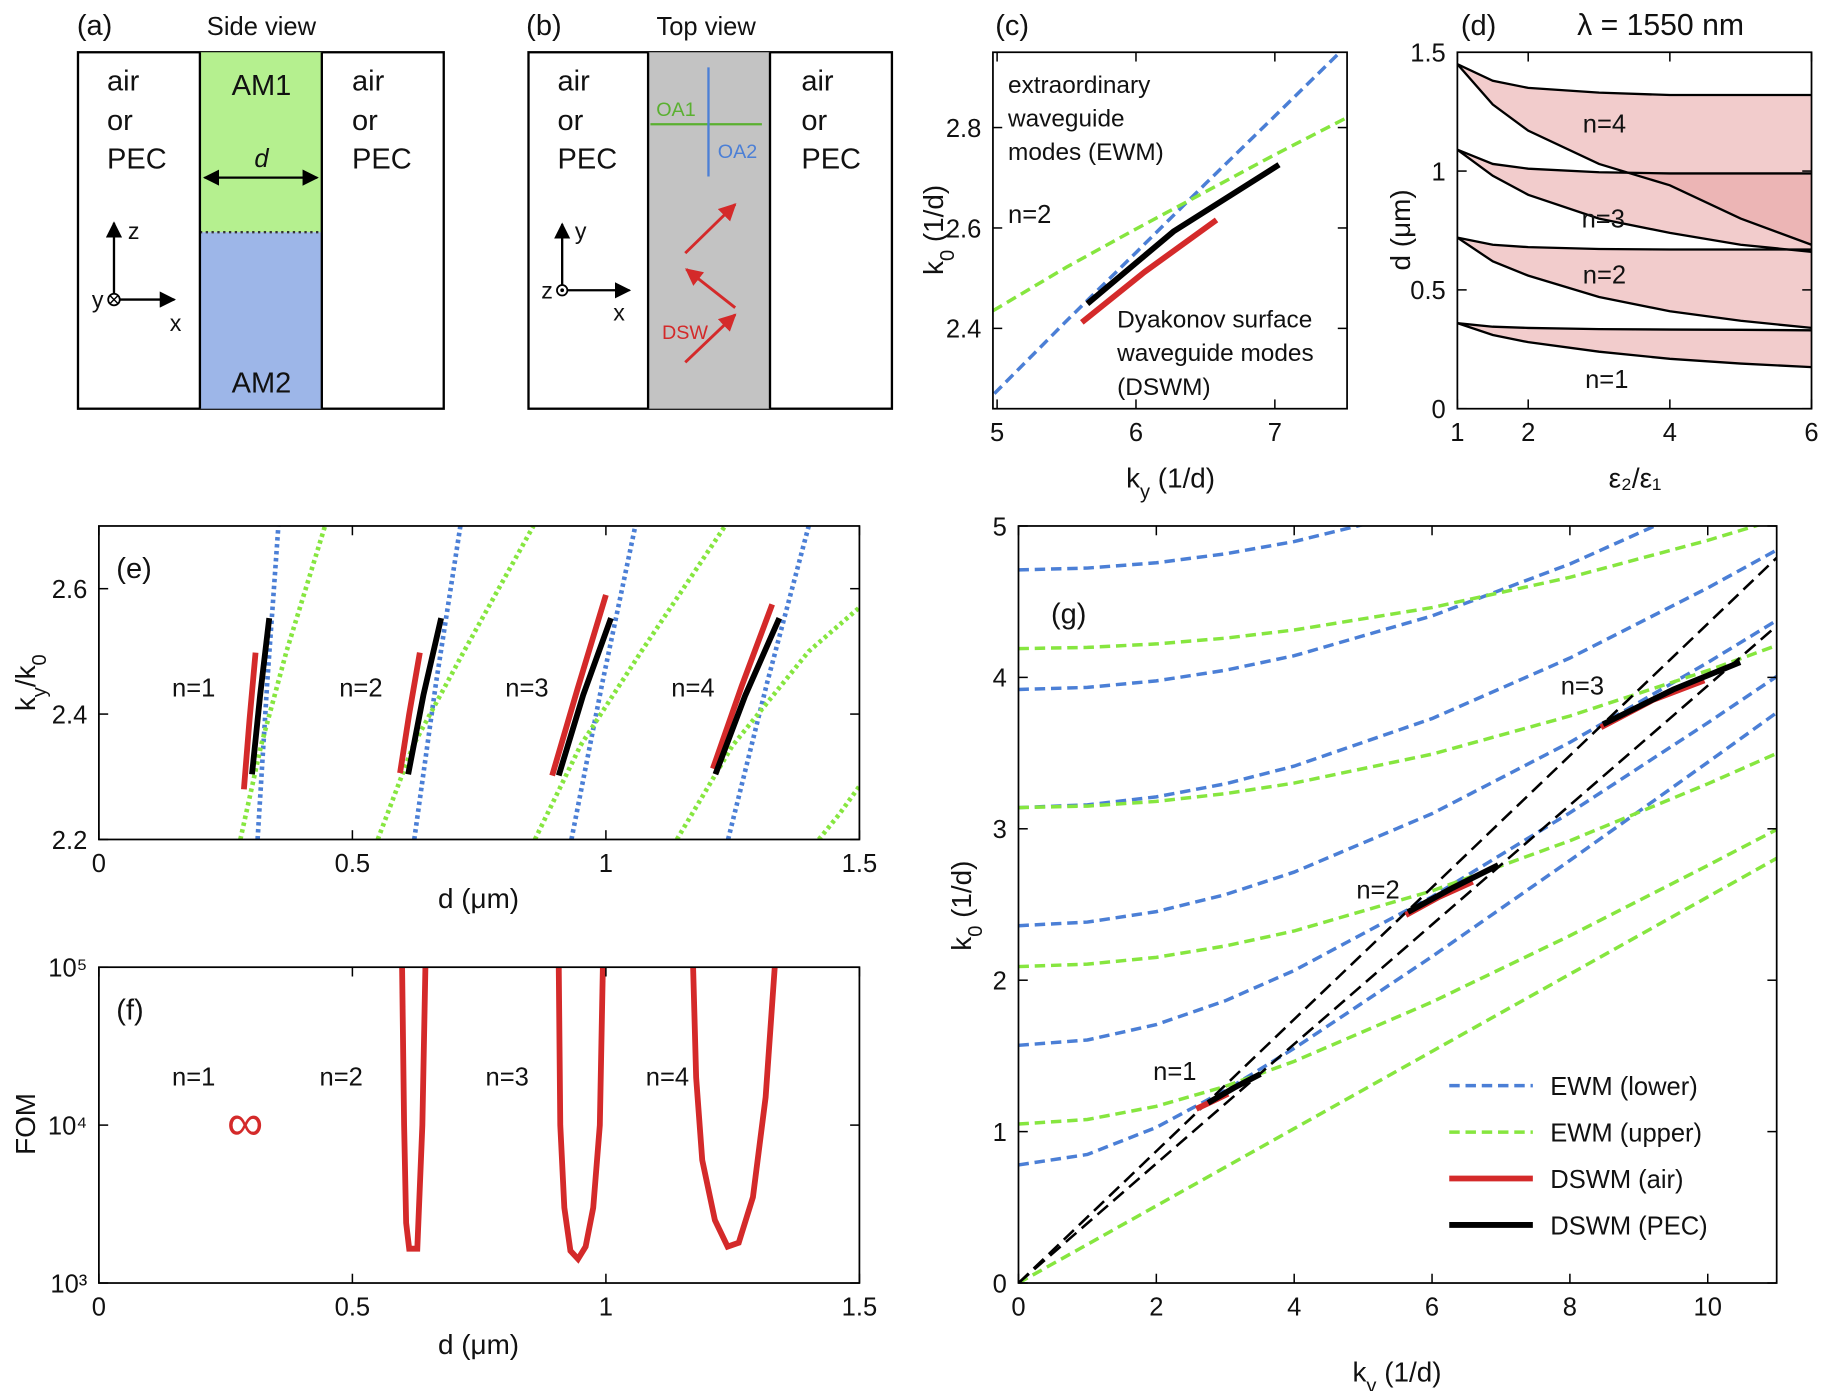 This screenshot has width=1821, height=1391. Describe the element at coordinates (1603, 220) in the screenshot. I see `band-label: n=3` at that location.